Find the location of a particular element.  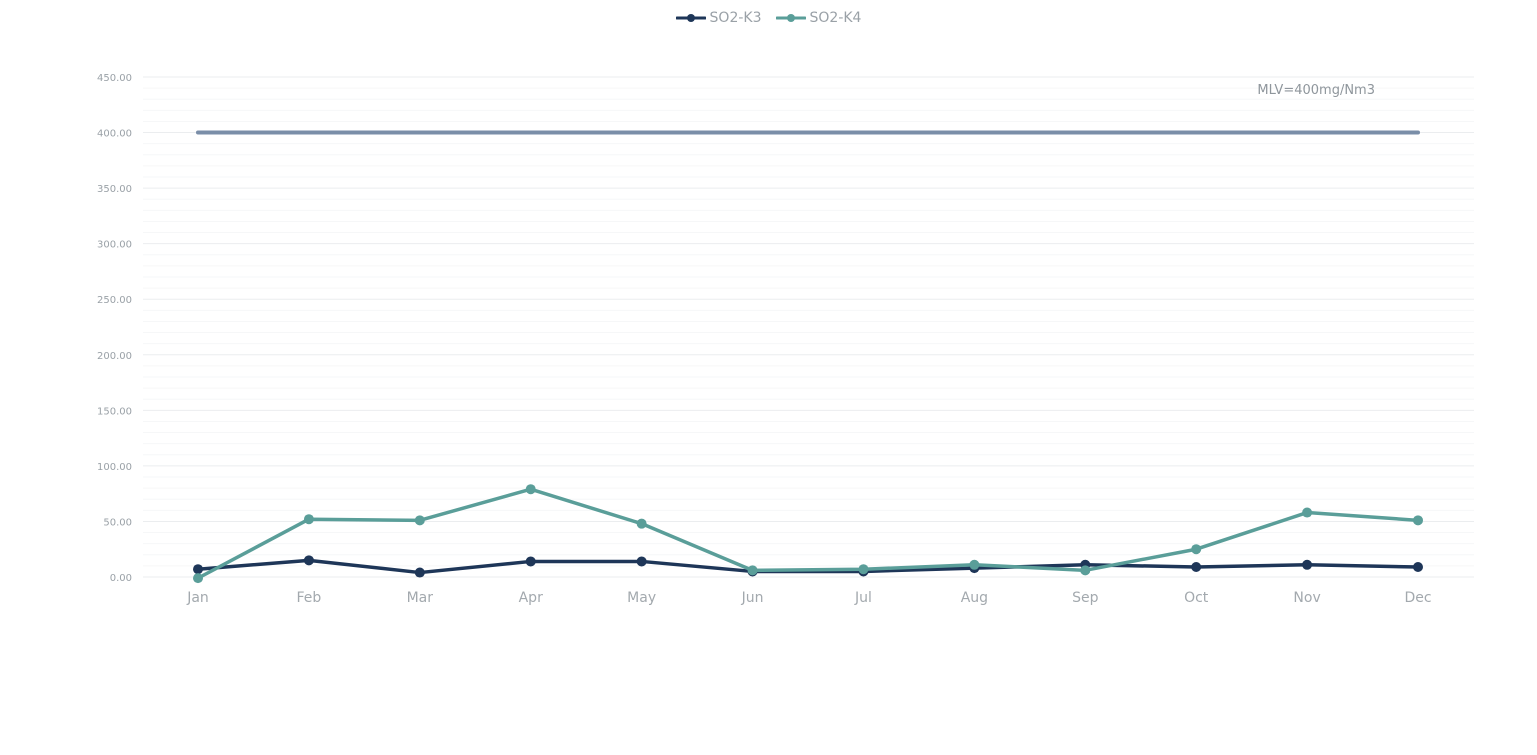

y-tick-label: 150.00 is located at coordinates (114, 411).